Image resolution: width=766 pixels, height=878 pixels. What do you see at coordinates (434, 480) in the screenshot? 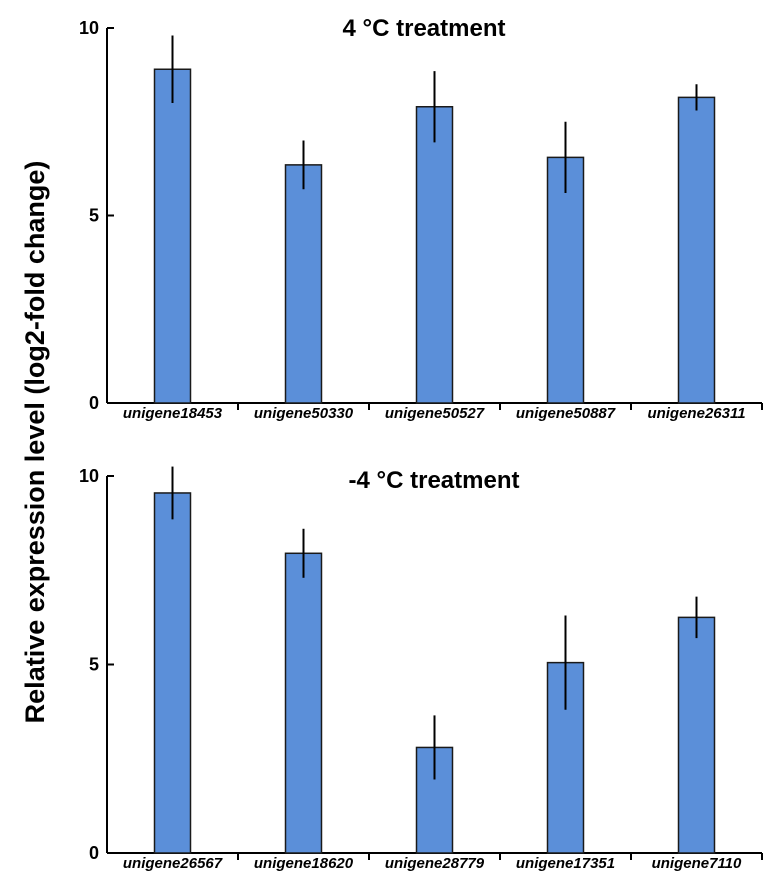
I see `chart-title: -4 °C treatment` at bounding box center [434, 480].